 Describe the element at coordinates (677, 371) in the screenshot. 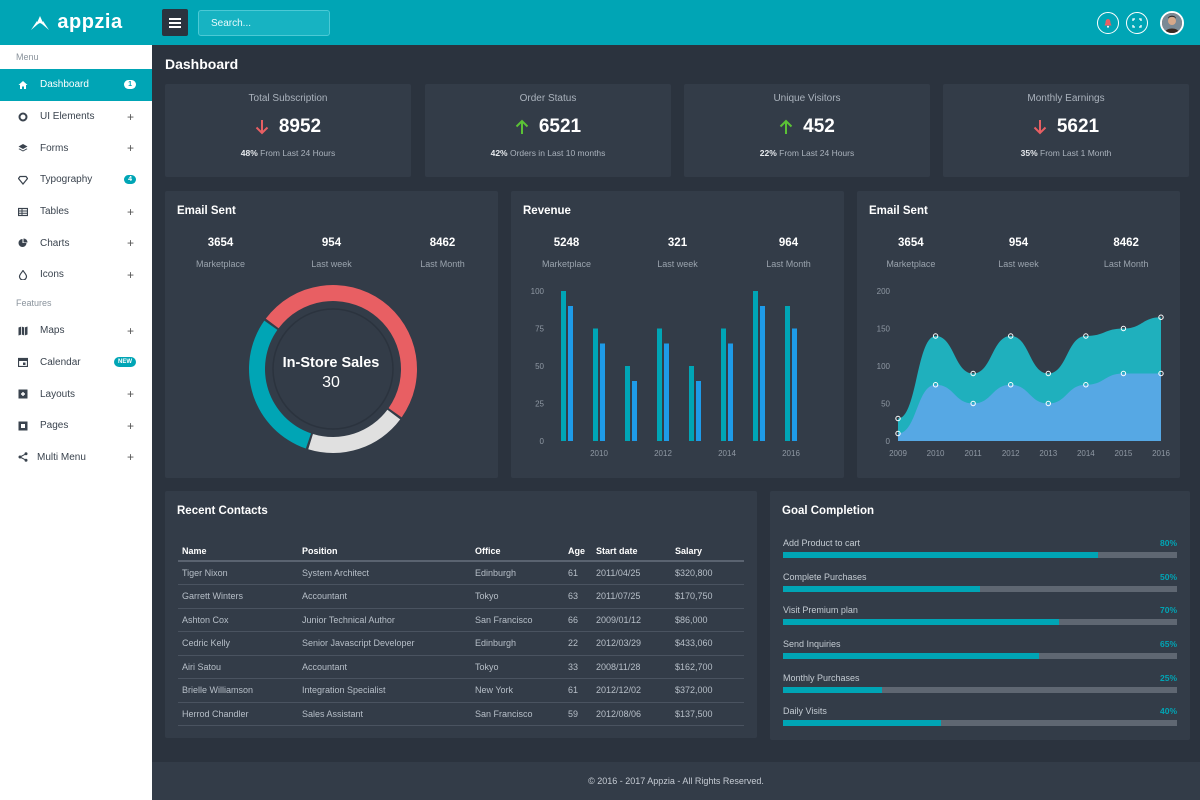

I see `revenue-bar-chart: 0 25 50 75 100 2010 2012 2014 2016` at that location.